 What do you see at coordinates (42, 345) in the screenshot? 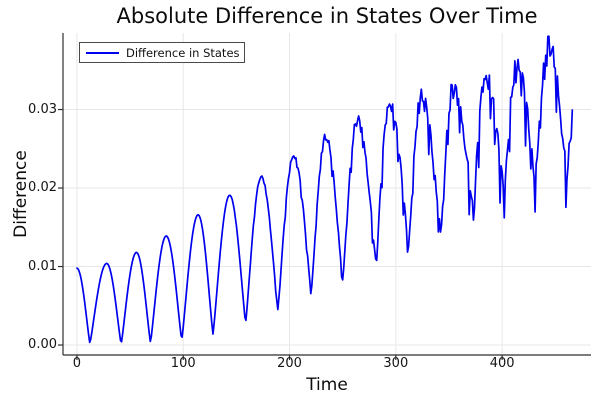
I see `y-tick-label: 0.00` at bounding box center [42, 345].